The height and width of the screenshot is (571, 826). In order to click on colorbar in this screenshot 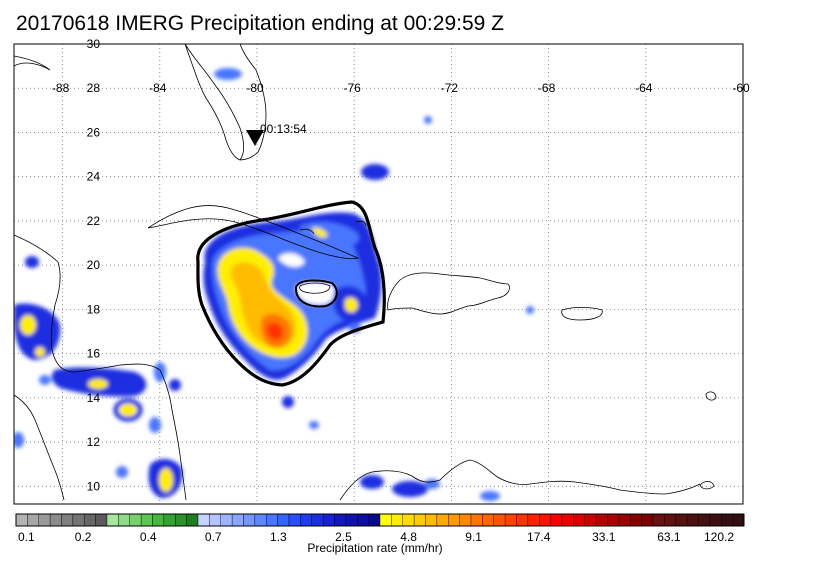, I will do `click(380, 520)`.